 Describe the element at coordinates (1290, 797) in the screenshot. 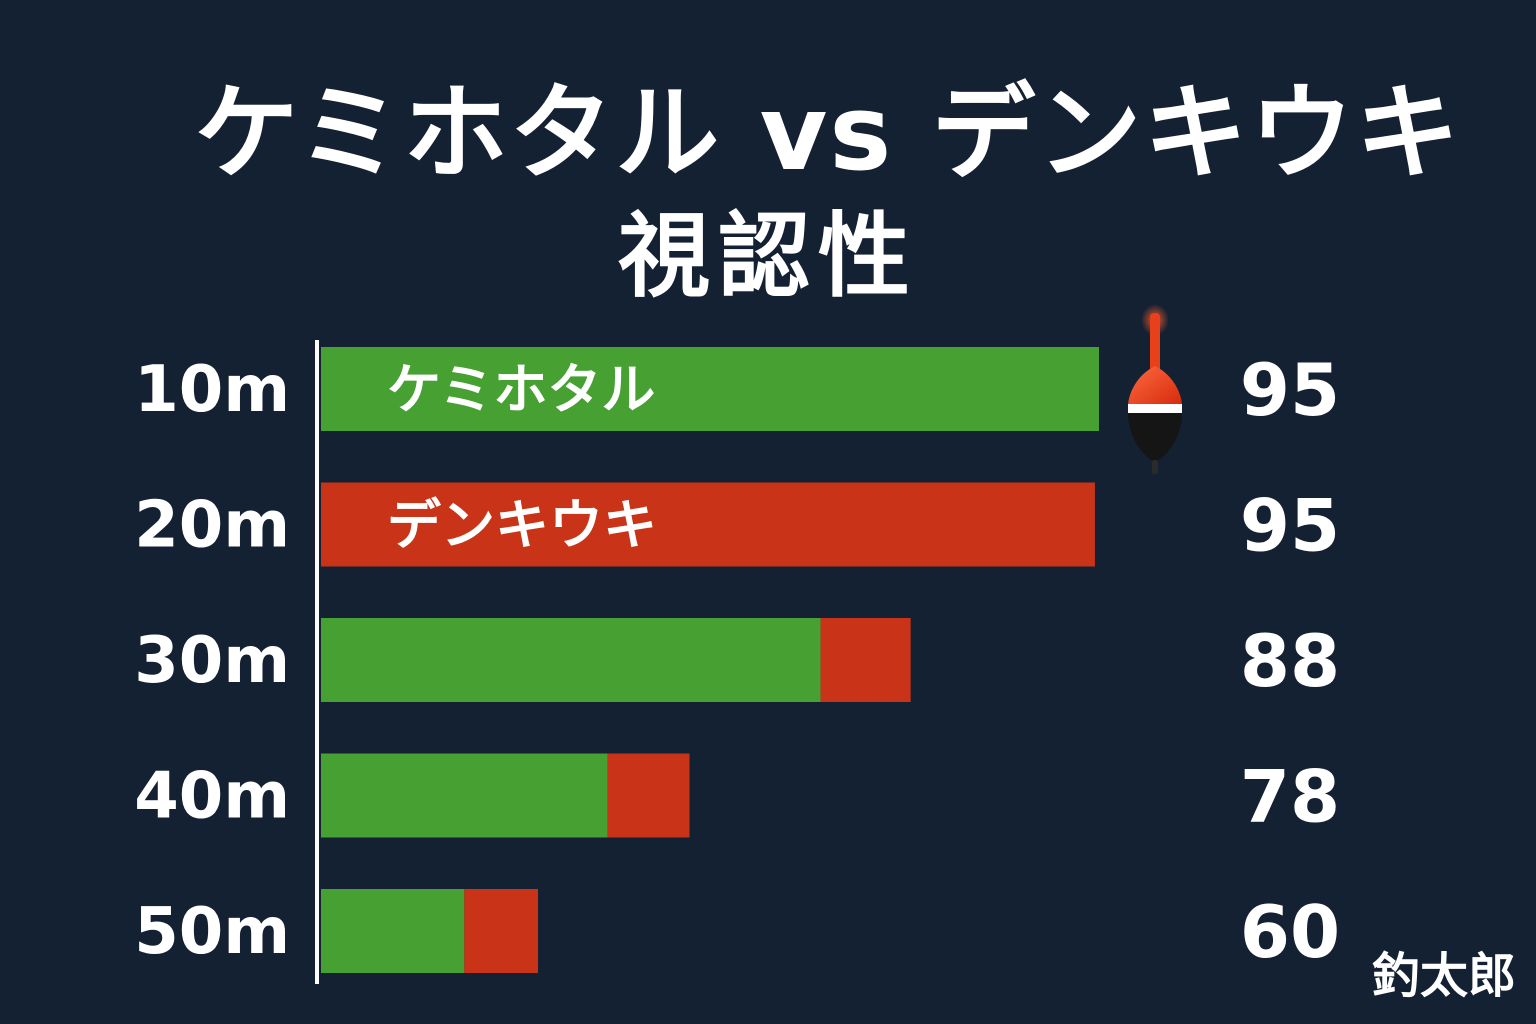

I see `value-label-40m: 78` at that location.